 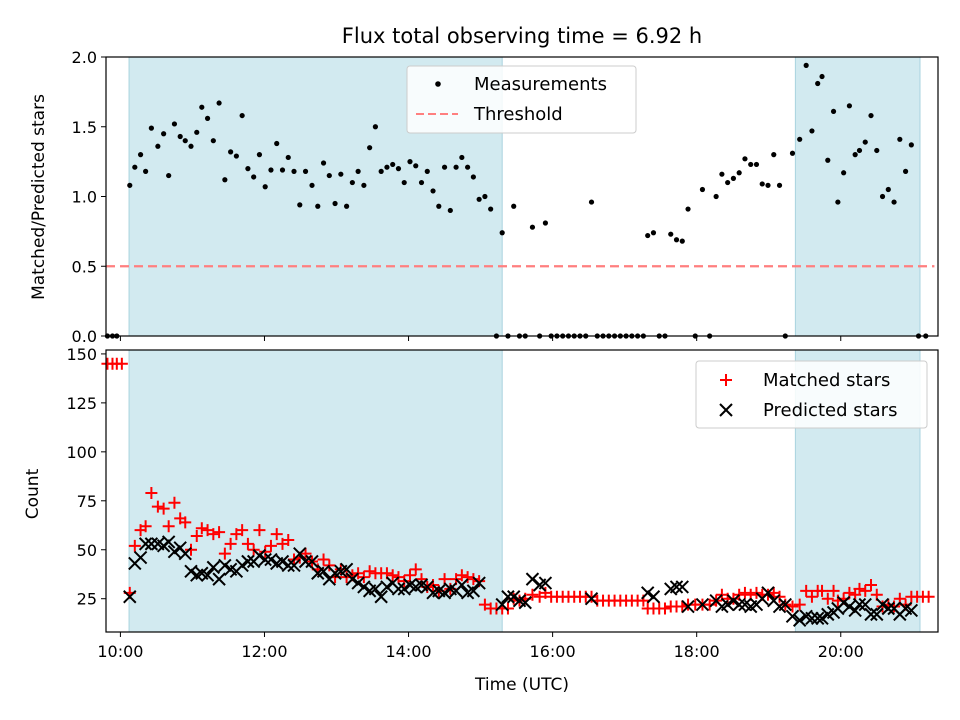 What do you see at coordinates (811, 394) in the screenshot?
I see `bottom-legend-box` at bounding box center [811, 394].